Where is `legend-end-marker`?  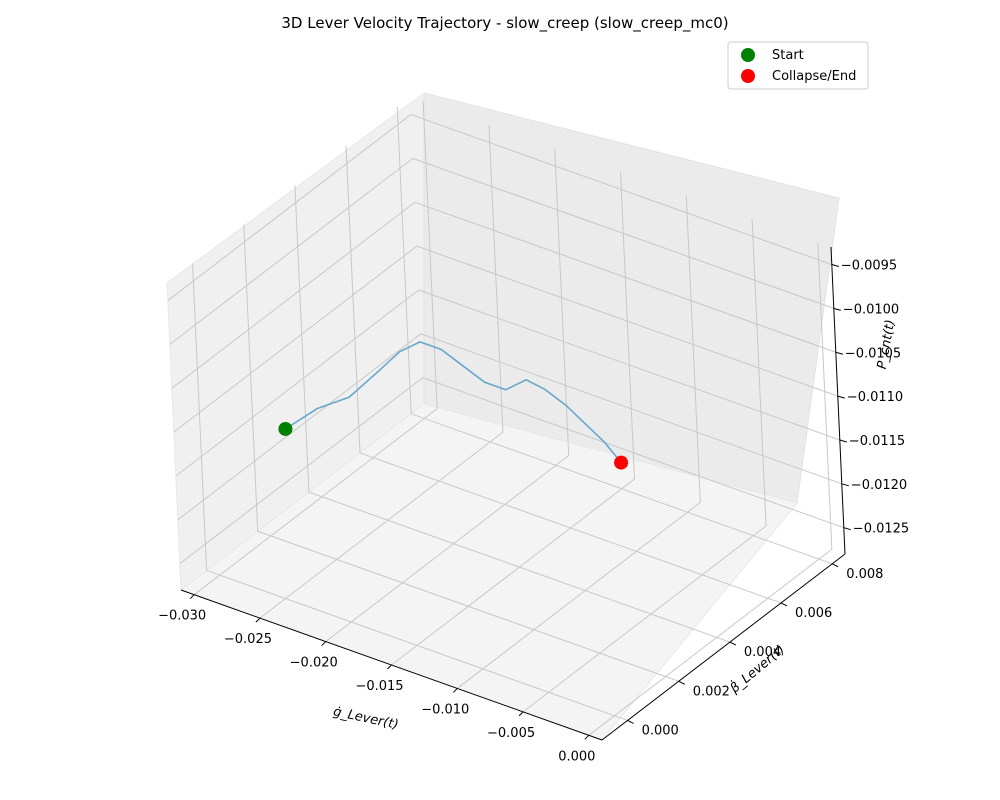
legend-end-marker is located at coordinates (748, 76).